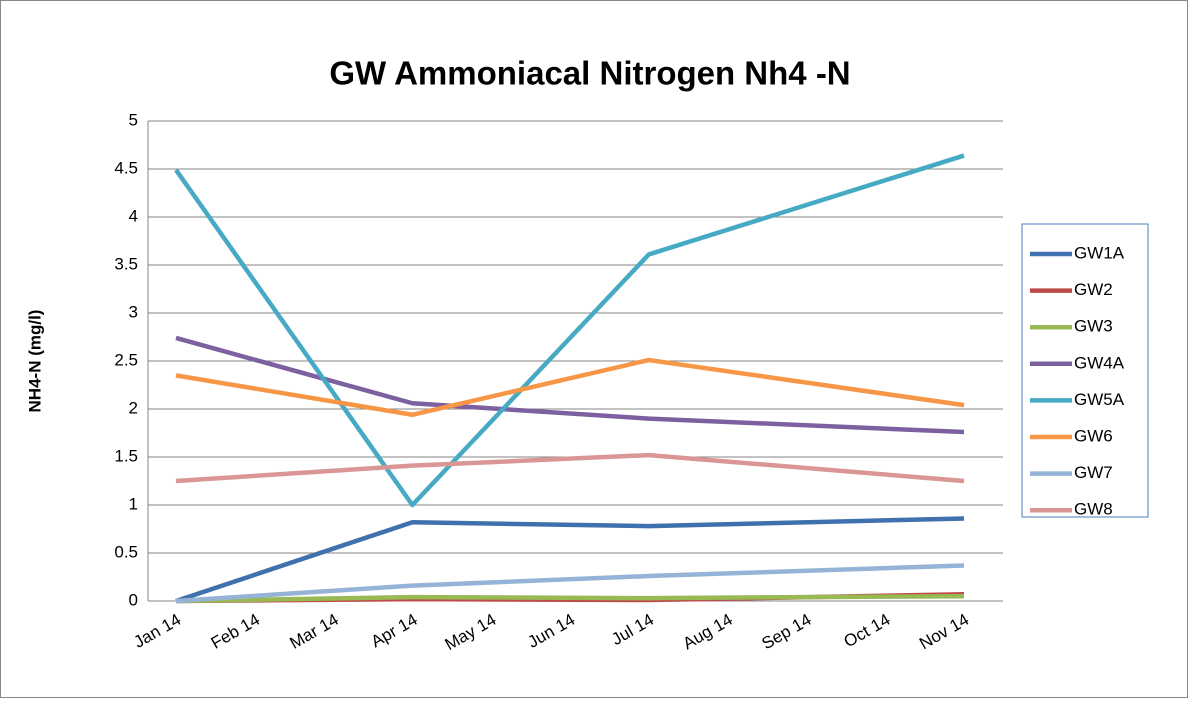 The width and height of the screenshot is (1188, 703). What do you see at coordinates (589, 73) in the screenshot?
I see `chart-title: GW Ammoniacal Nitrogen Nh4 -N` at bounding box center [589, 73].